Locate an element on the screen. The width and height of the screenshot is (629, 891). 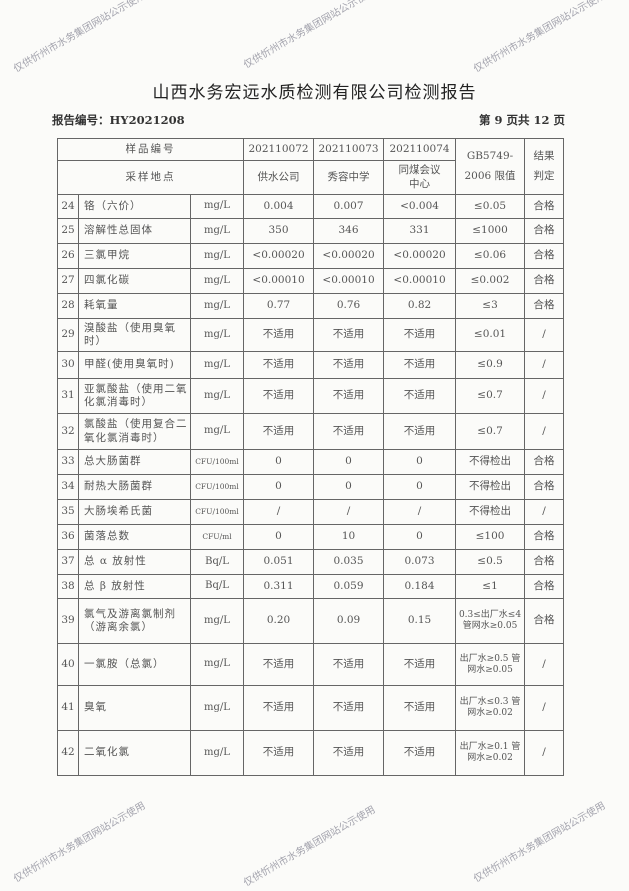
table-row: 34 耐热大肠菌群 CFU/100ml 0 0 0 不得检出 合格 is located at coordinates (311, 487).